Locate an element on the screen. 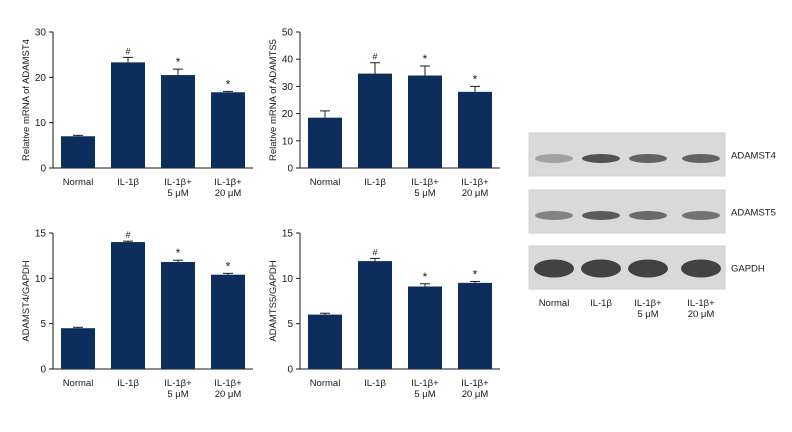 Image resolution: width=792 pixels, height=432 pixels. blot-row-label: ADAMST4 is located at coordinates (753, 156).